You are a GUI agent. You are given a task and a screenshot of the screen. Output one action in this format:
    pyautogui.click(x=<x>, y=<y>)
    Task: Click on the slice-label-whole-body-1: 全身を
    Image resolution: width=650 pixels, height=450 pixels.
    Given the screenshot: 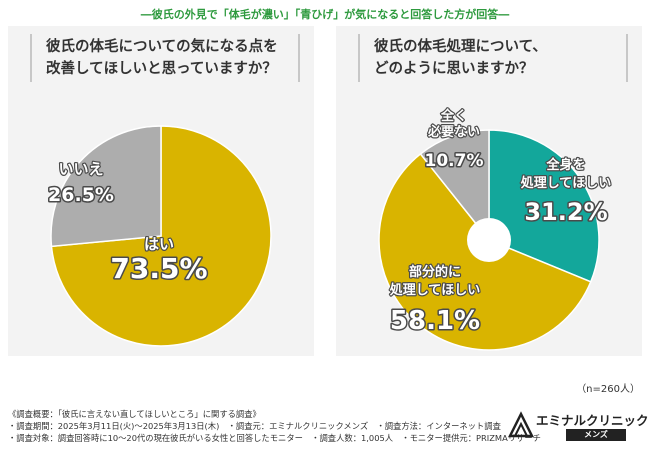 What is the action you would take?
    pyautogui.click(x=565, y=165)
    